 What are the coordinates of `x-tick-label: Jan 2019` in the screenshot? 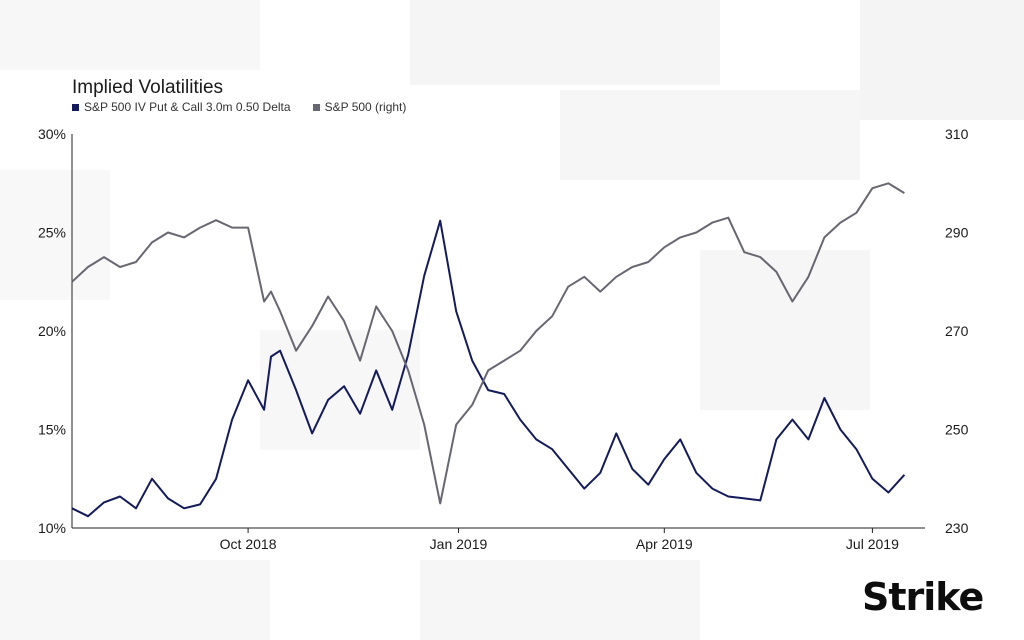 It's located at (459, 544).